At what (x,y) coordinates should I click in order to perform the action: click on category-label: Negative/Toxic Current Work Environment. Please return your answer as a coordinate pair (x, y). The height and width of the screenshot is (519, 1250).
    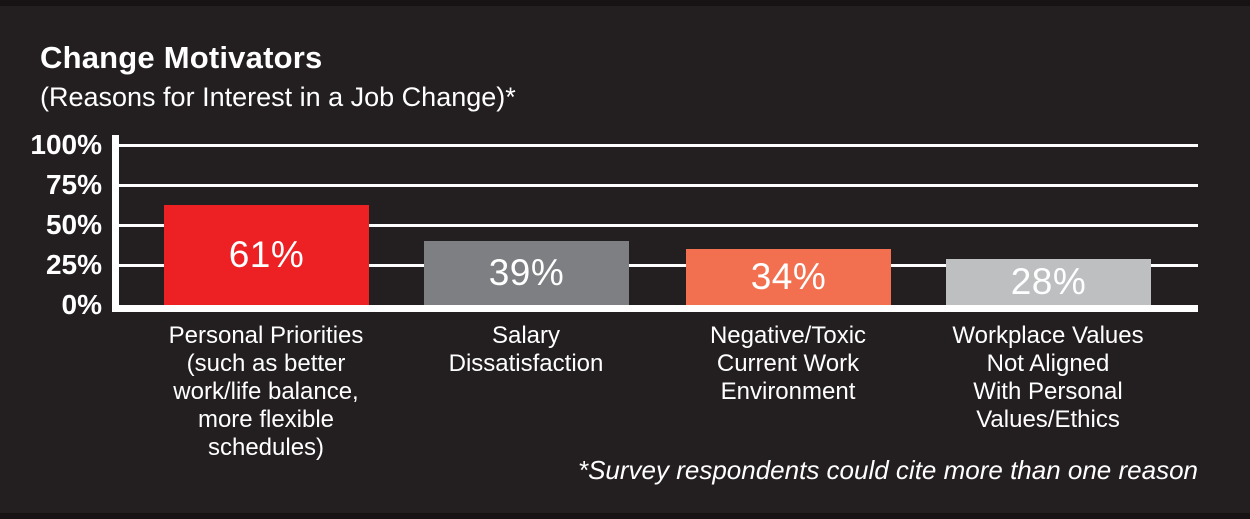
    Looking at the image, I should click on (788, 363).